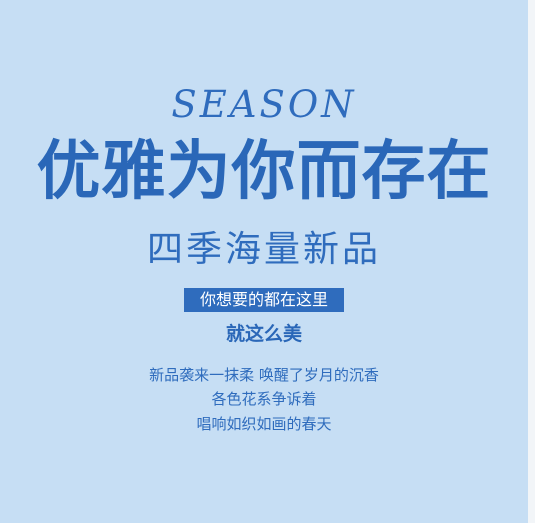 The image size is (535, 523). Describe the element at coordinates (264, 104) in the screenshot. I see `season-title: SEASON` at that location.